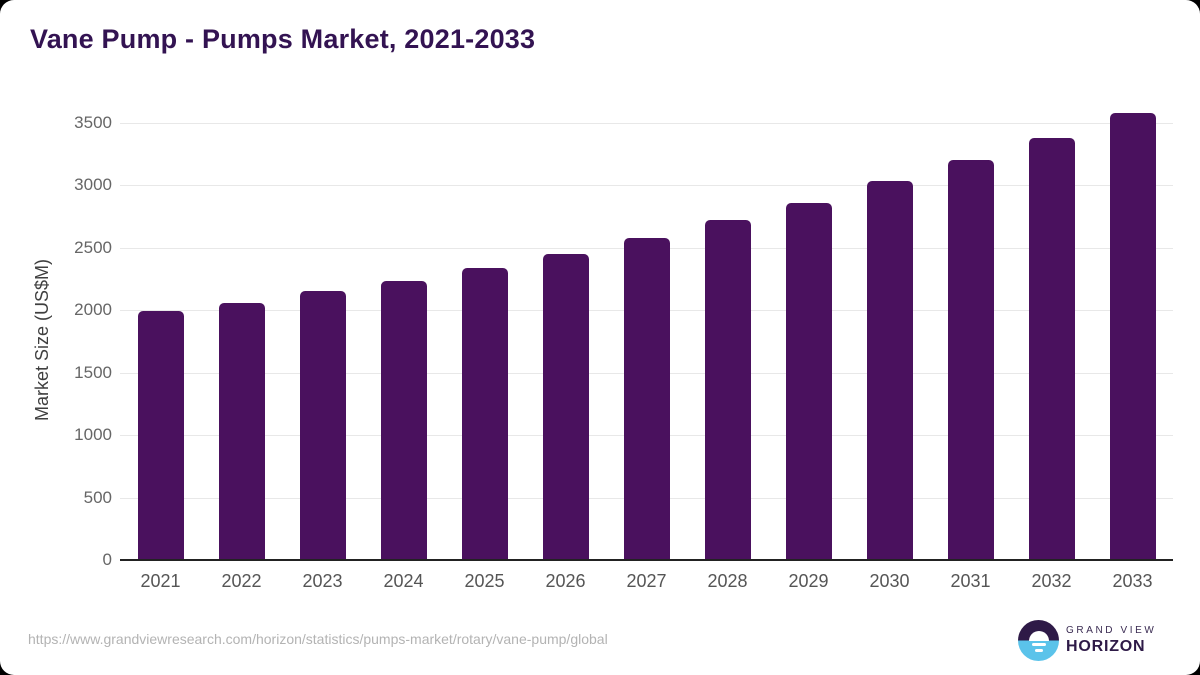  I want to click on x-tick-label-2027: 2027, so click(646, 581).